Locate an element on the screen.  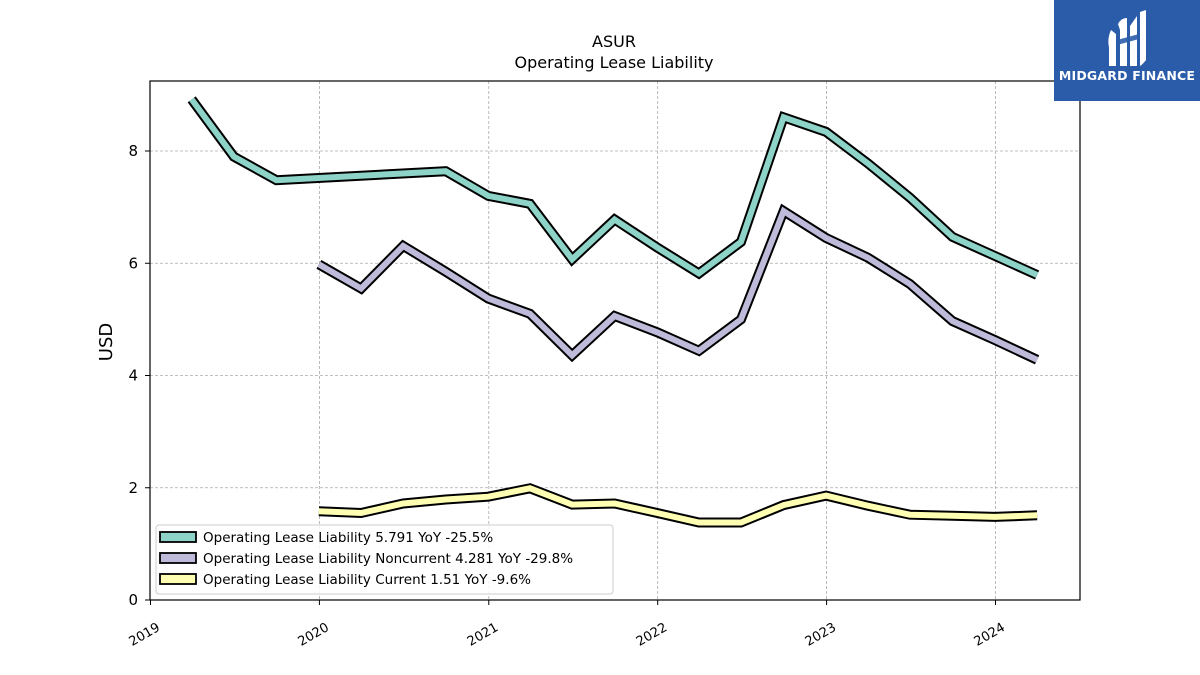
x-tick-label: 2019 is located at coordinates (145, 635).